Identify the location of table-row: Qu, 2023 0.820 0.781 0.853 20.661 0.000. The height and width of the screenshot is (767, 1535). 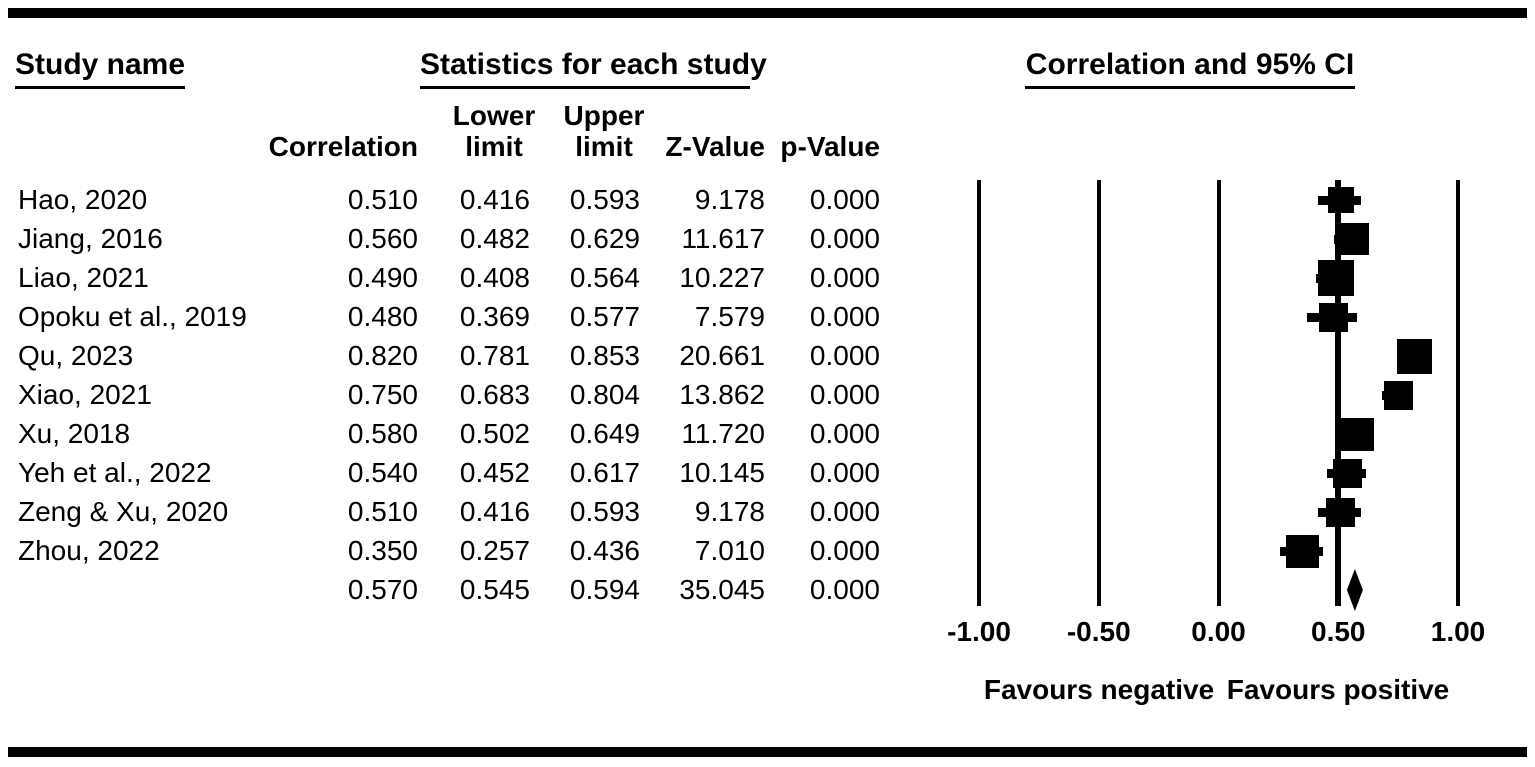
(460, 356).